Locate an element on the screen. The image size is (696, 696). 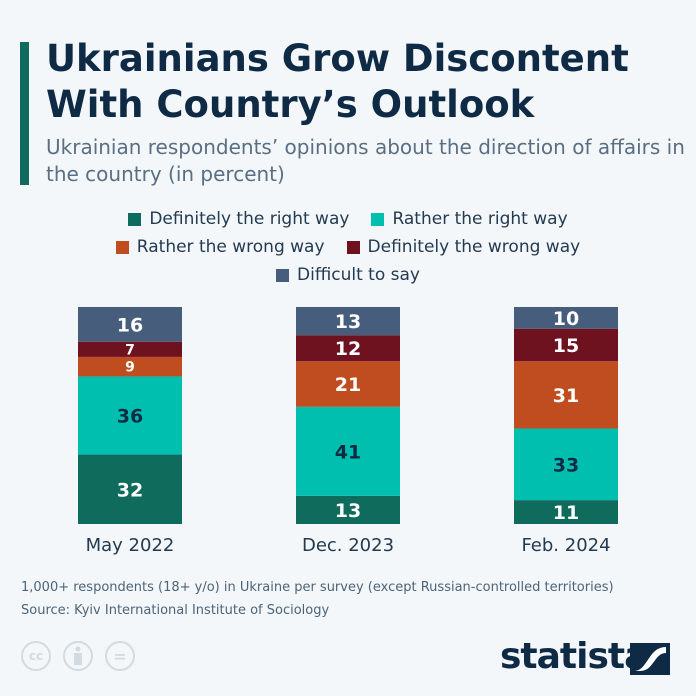
data-label: 33 is located at coordinates (566, 465).